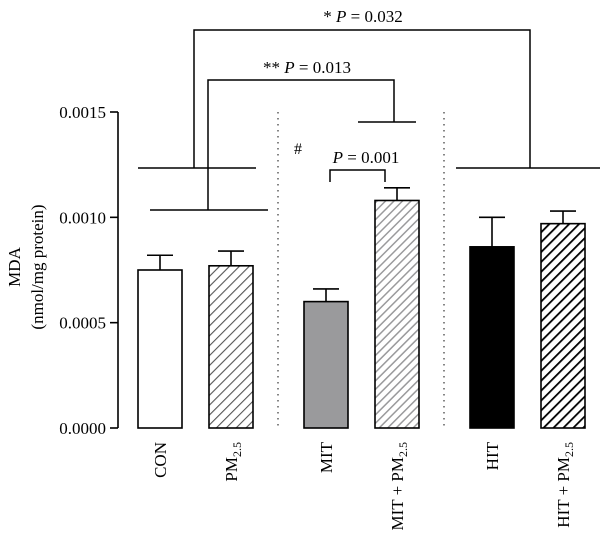 This screenshot has width=600, height=547. What do you see at coordinates (26, 266) in the screenshot?
I see `y-axis-label: MDA (nmol/mg protein)` at bounding box center [26, 266].